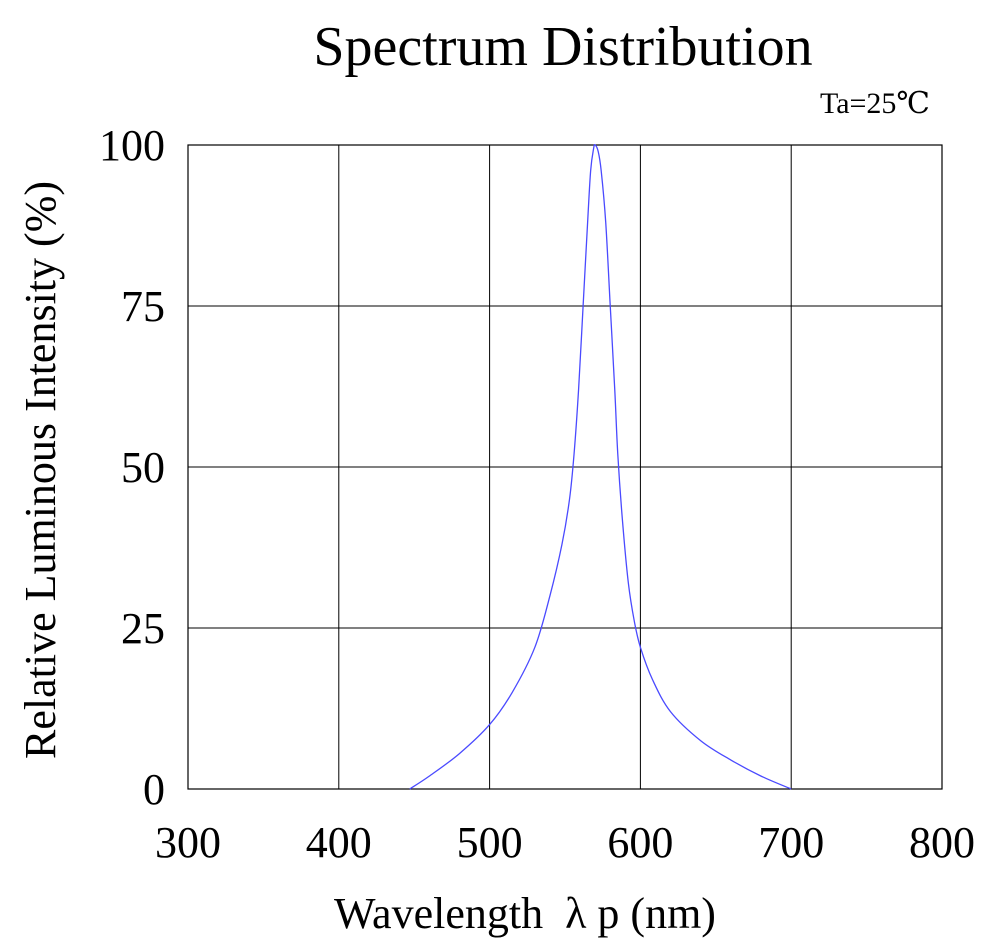 The image size is (992, 943). What do you see at coordinates (143, 306) in the screenshot?
I see `y-tick-label-75: 75` at bounding box center [143, 306].